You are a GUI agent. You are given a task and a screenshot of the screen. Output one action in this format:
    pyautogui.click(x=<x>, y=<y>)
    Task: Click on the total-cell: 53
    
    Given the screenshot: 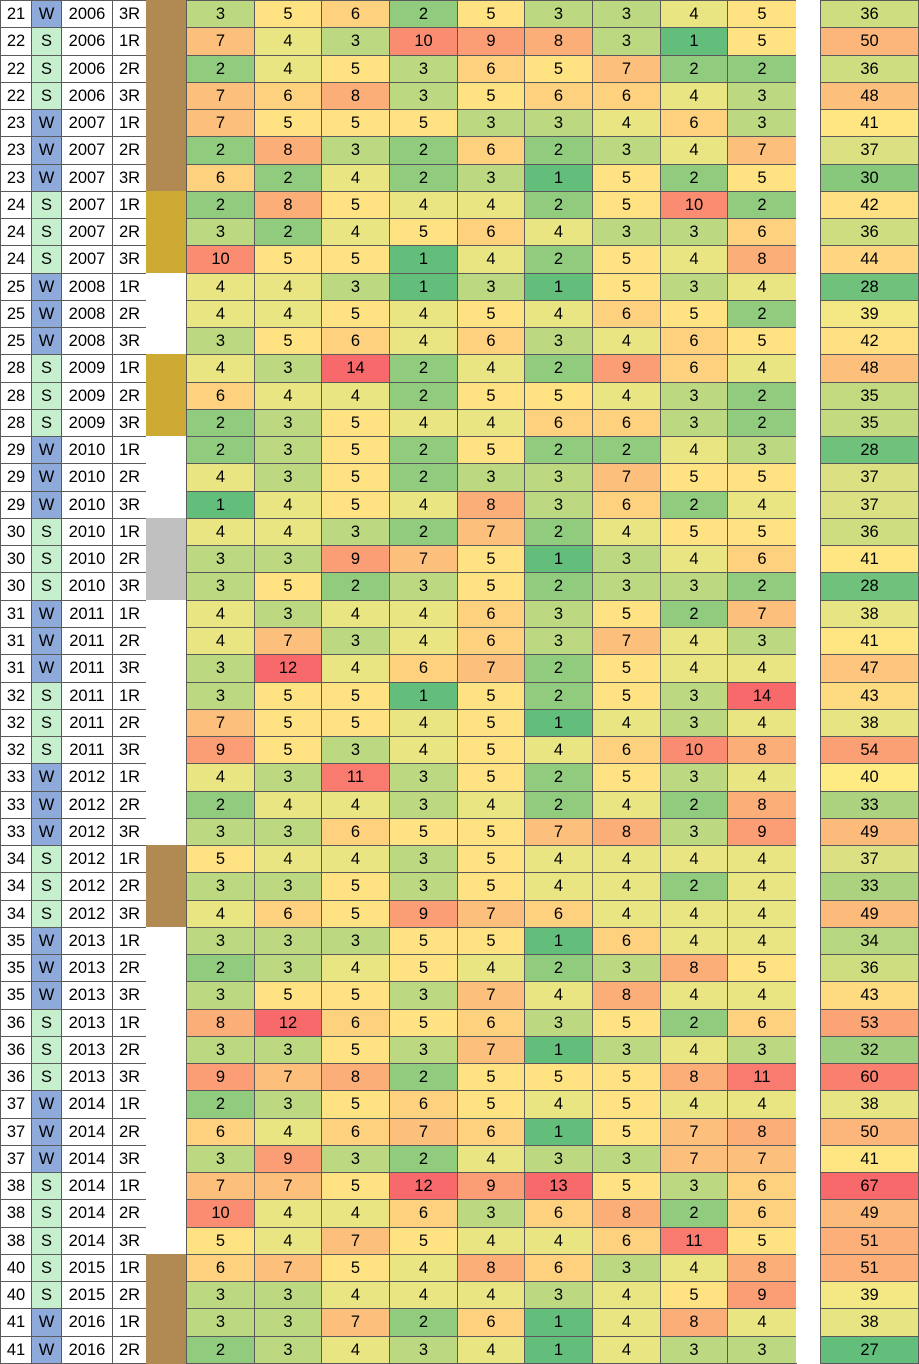 What is the action you would take?
    pyautogui.click(x=869, y=1023)
    